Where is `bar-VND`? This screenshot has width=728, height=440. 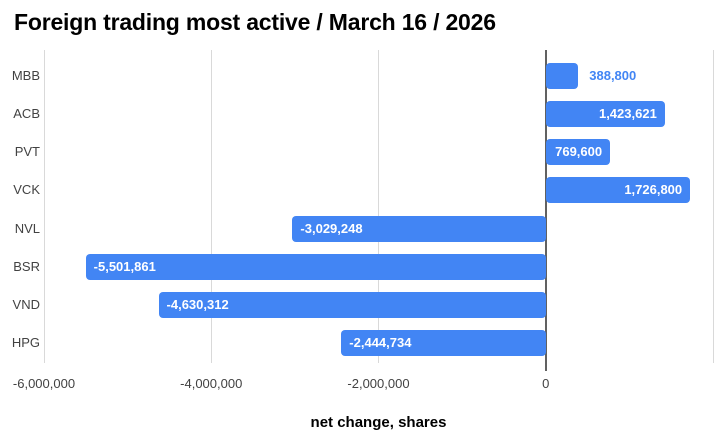
bar-VND is located at coordinates (352, 304).